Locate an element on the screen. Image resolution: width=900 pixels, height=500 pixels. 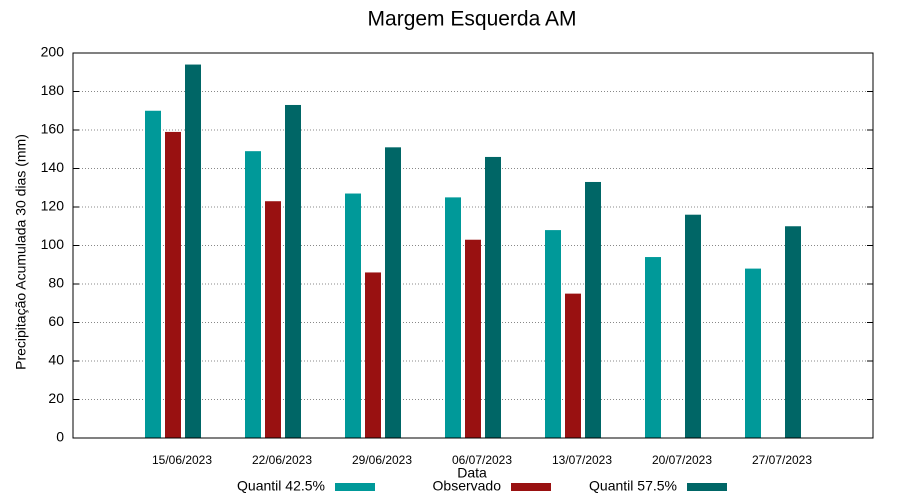
x-tick-label: 15/06/2023 is located at coordinates (182, 460).